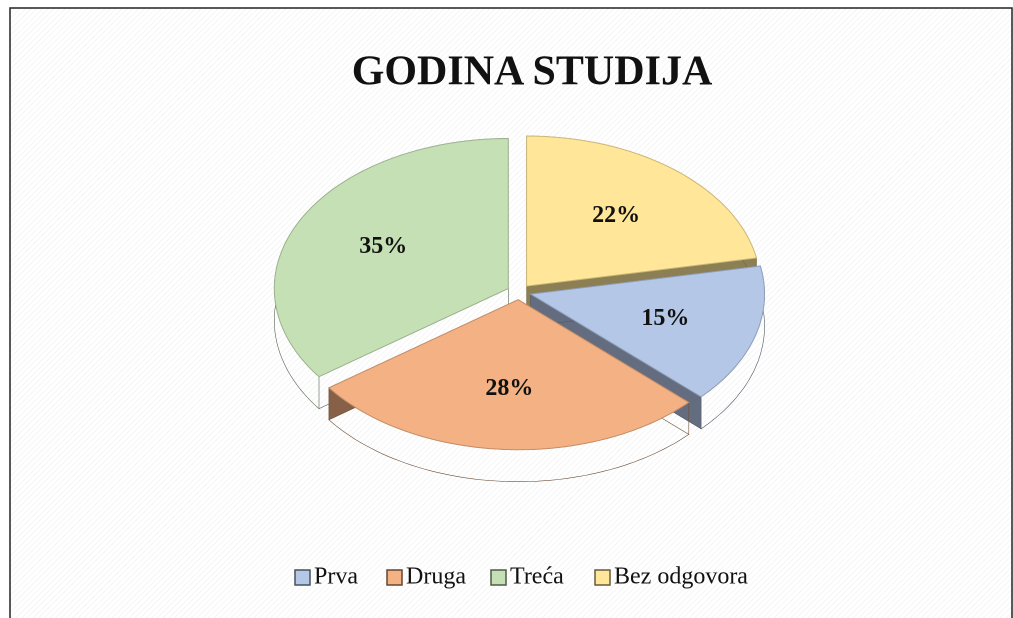 The height and width of the screenshot is (618, 1013). Describe the element at coordinates (509, 388) in the screenshot. I see `data-label: 28%` at that location.